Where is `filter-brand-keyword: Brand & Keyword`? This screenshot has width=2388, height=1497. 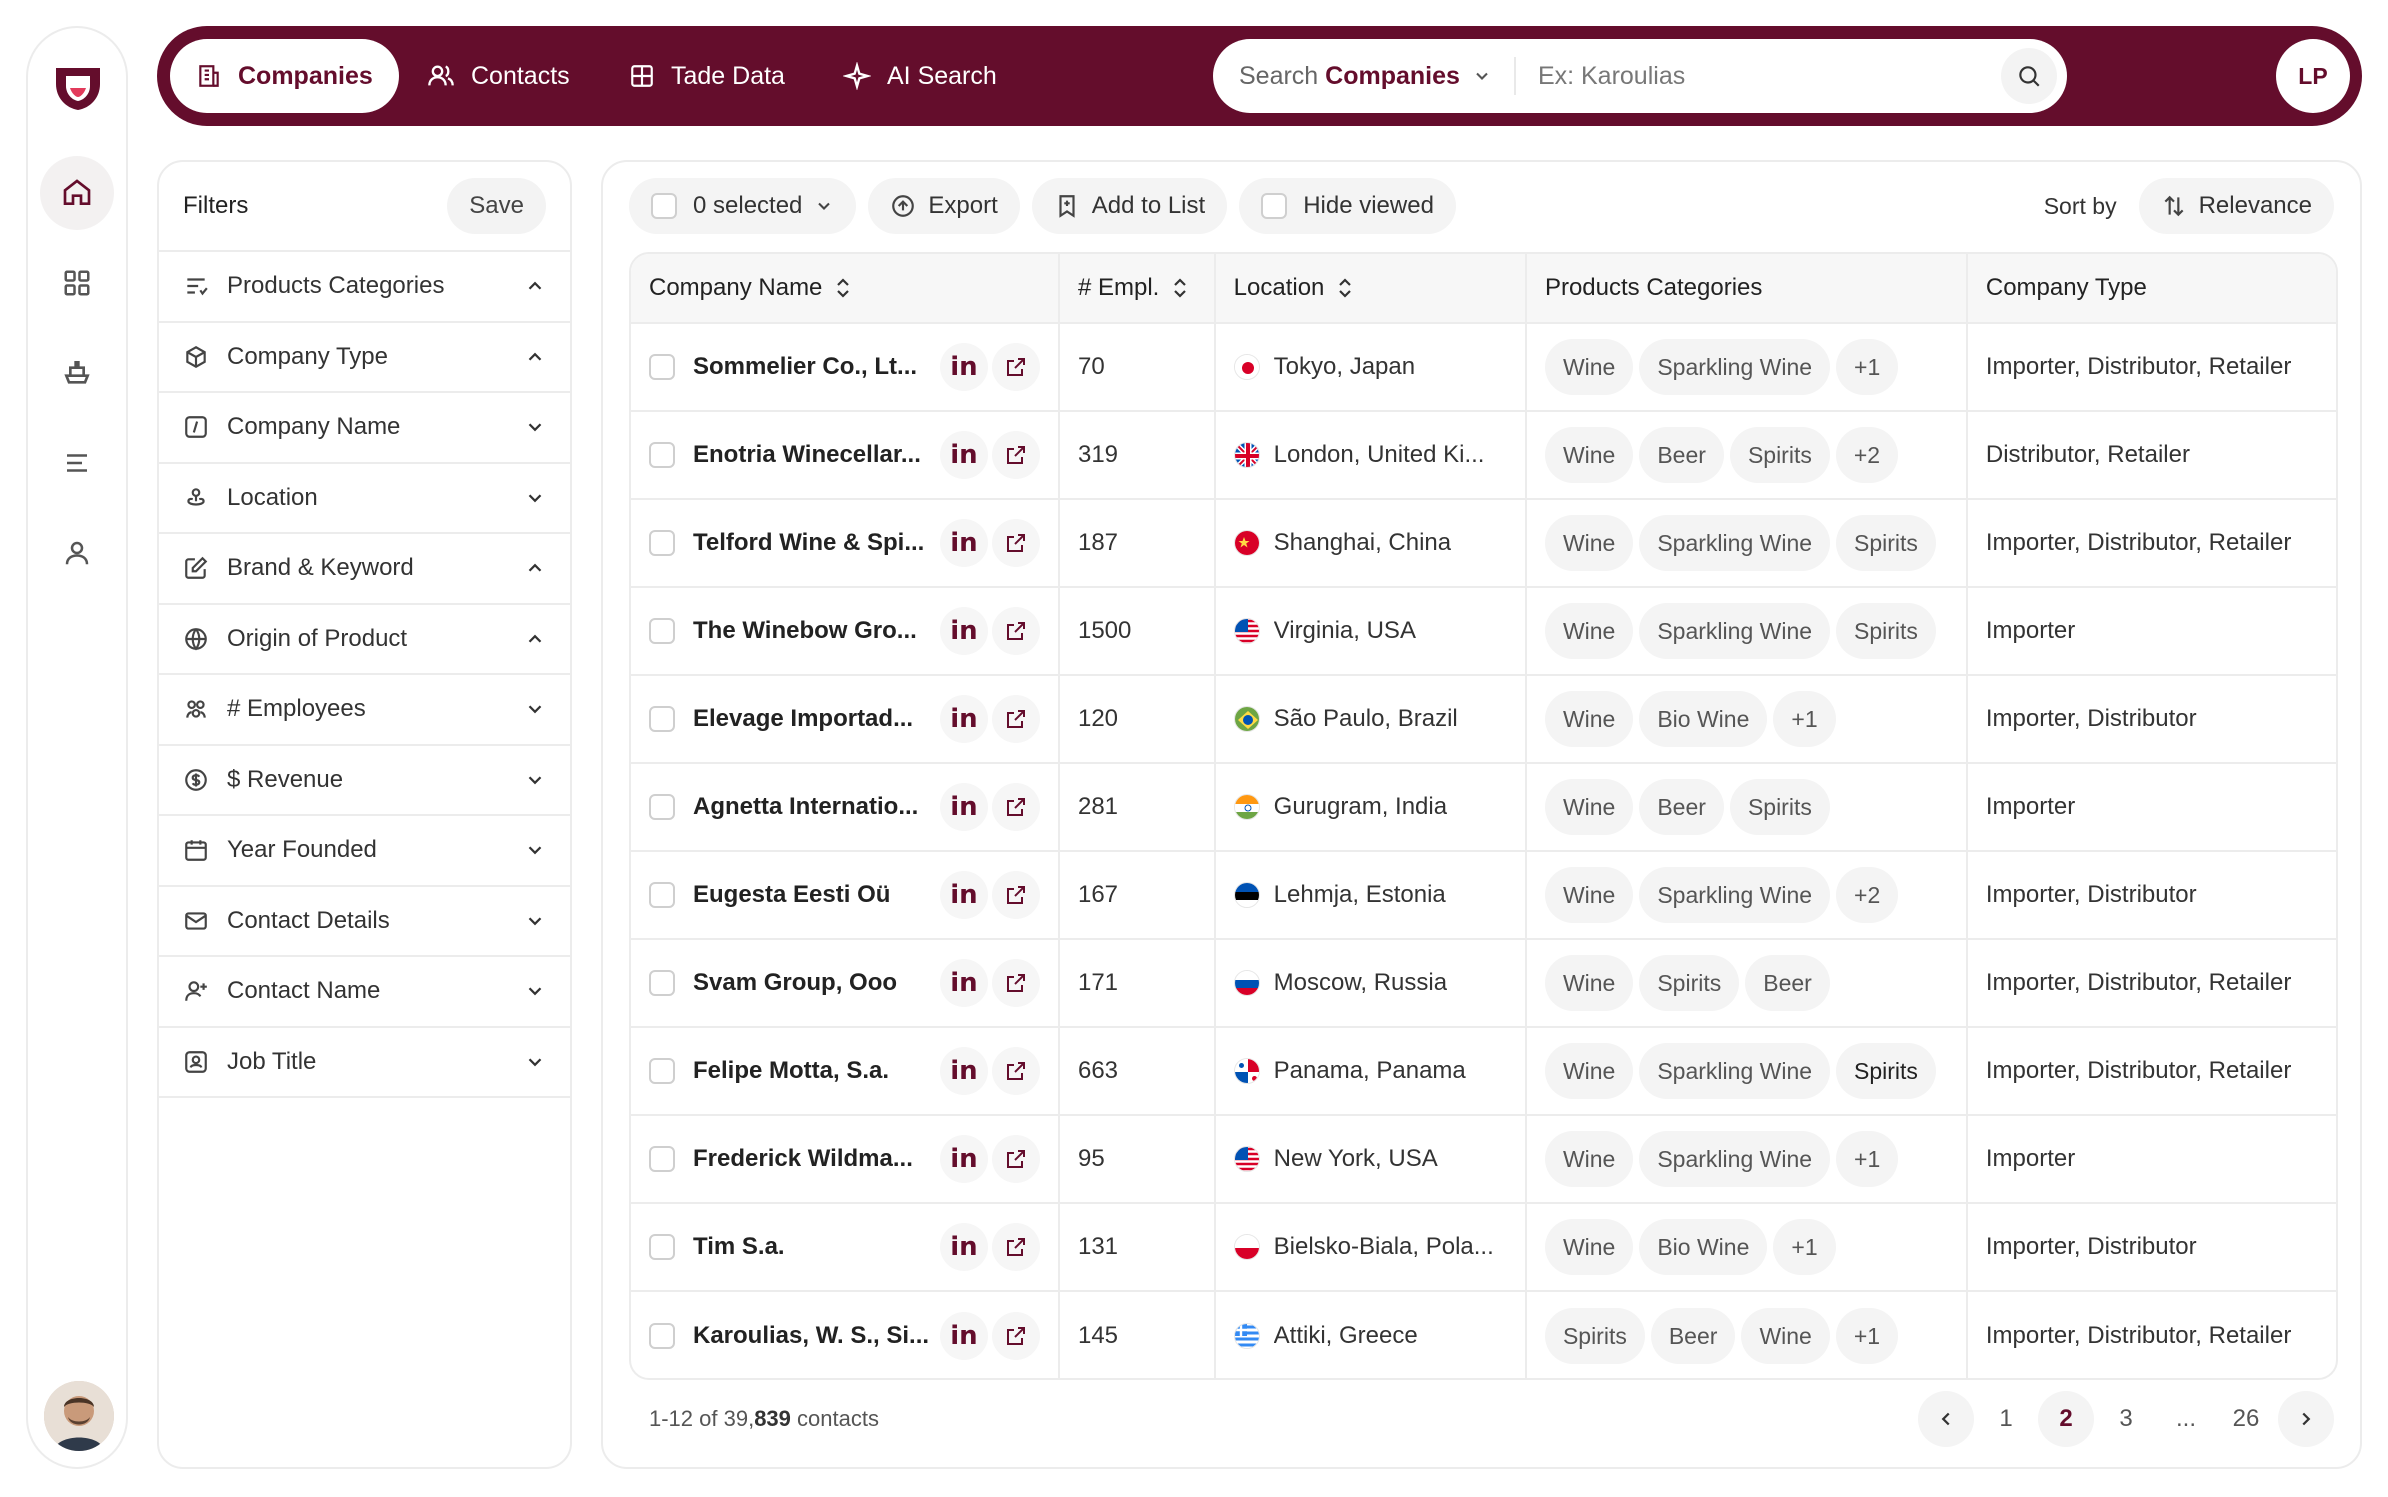 filter-brand-keyword: Brand & Keyword is located at coordinates (364, 569).